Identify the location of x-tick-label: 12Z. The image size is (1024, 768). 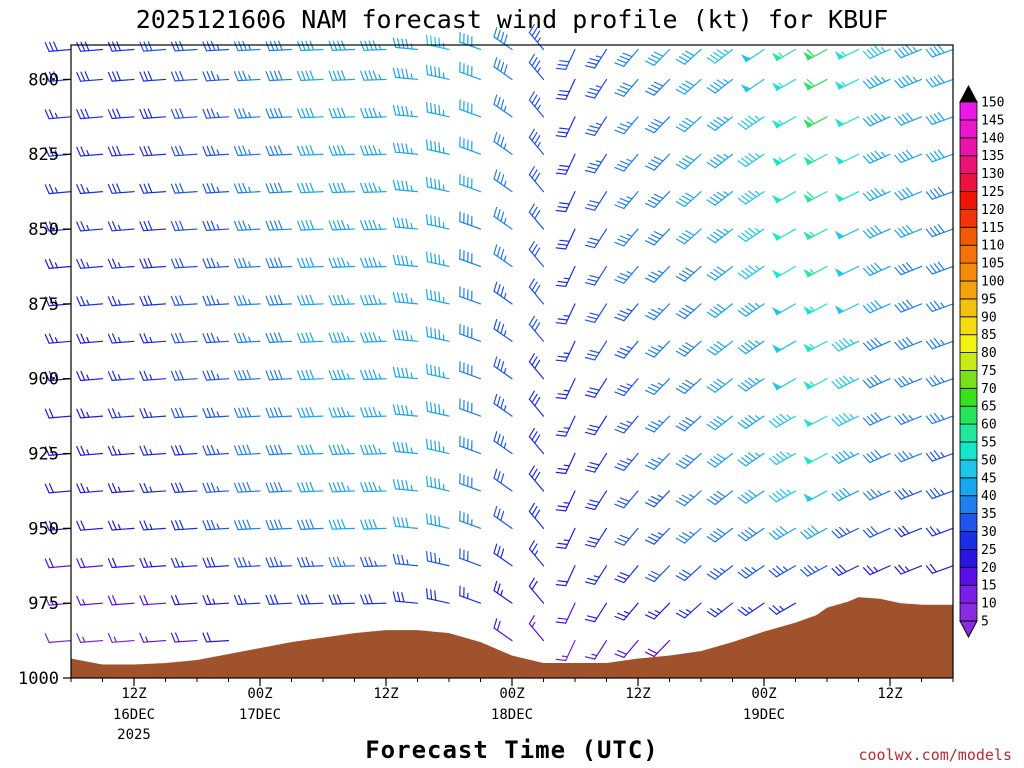
(133, 694).